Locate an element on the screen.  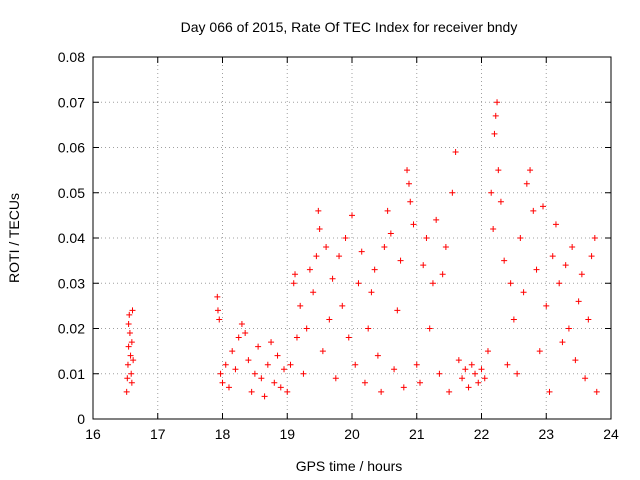
y-axis-label: ROTI / TECUs is located at coordinates (14, 238).